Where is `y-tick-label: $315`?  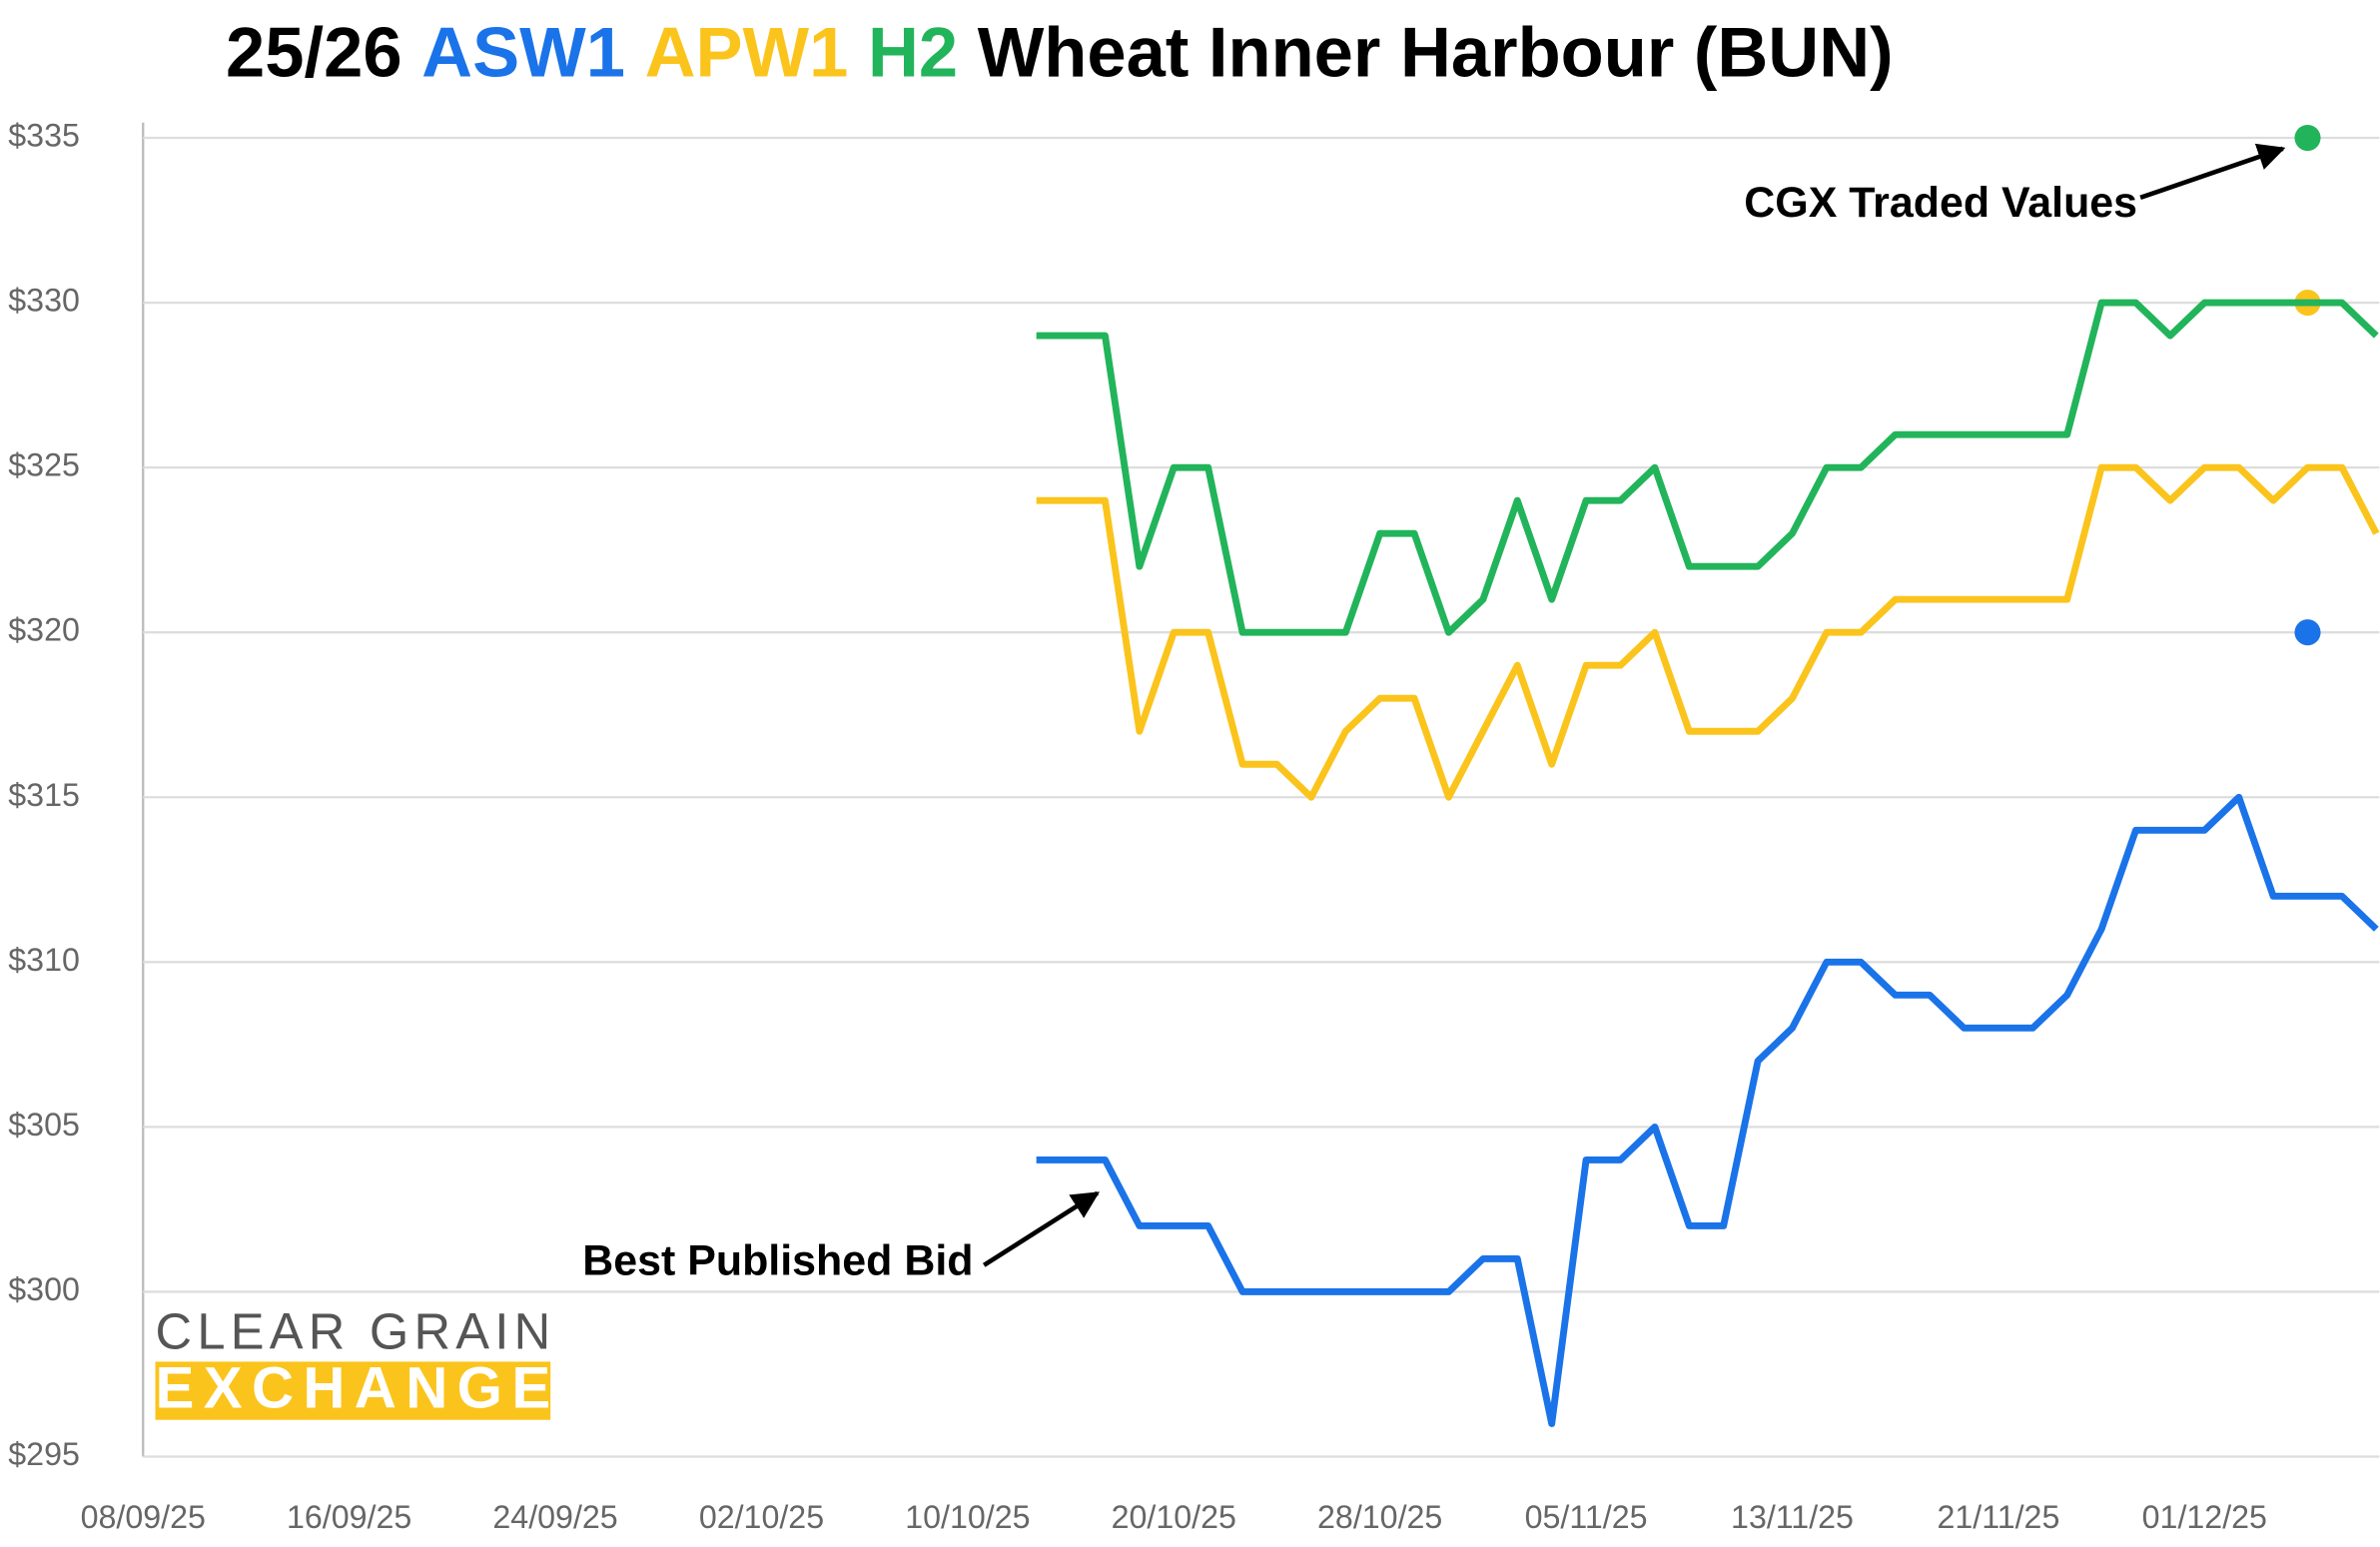 y-tick-label: $315 is located at coordinates (44, 795).